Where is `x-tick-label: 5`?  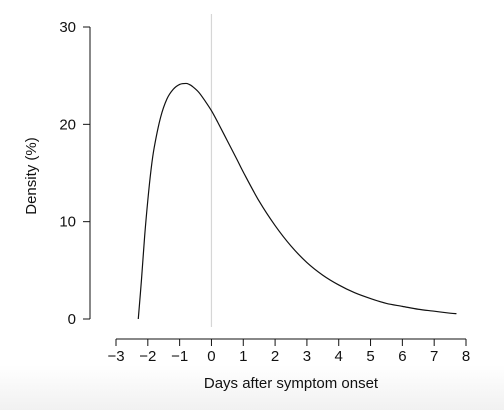 x-tick-label: 5 is located at coordinates (370, 356).